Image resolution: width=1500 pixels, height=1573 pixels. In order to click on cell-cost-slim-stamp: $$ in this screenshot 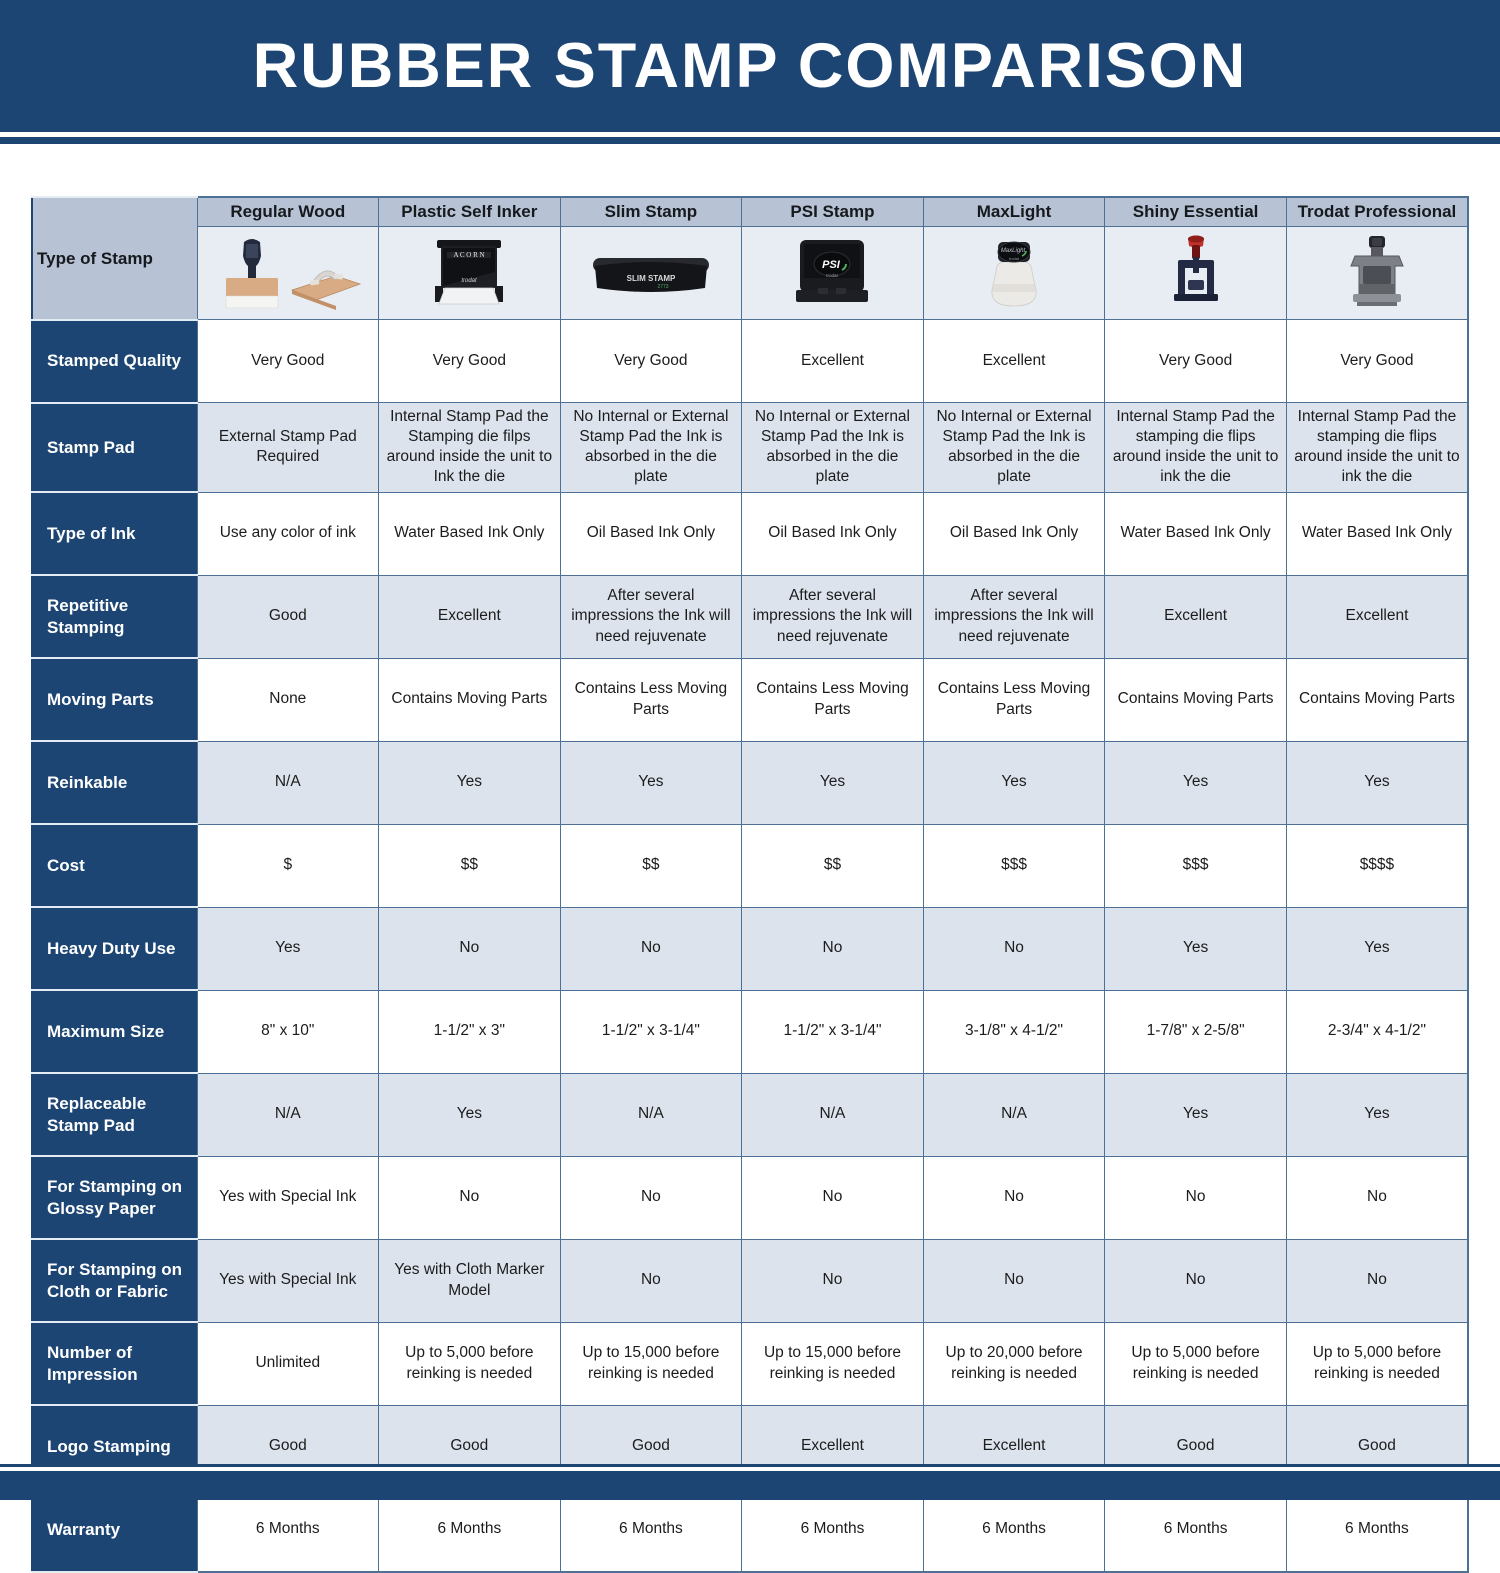, I will do `click(651, 865)`.